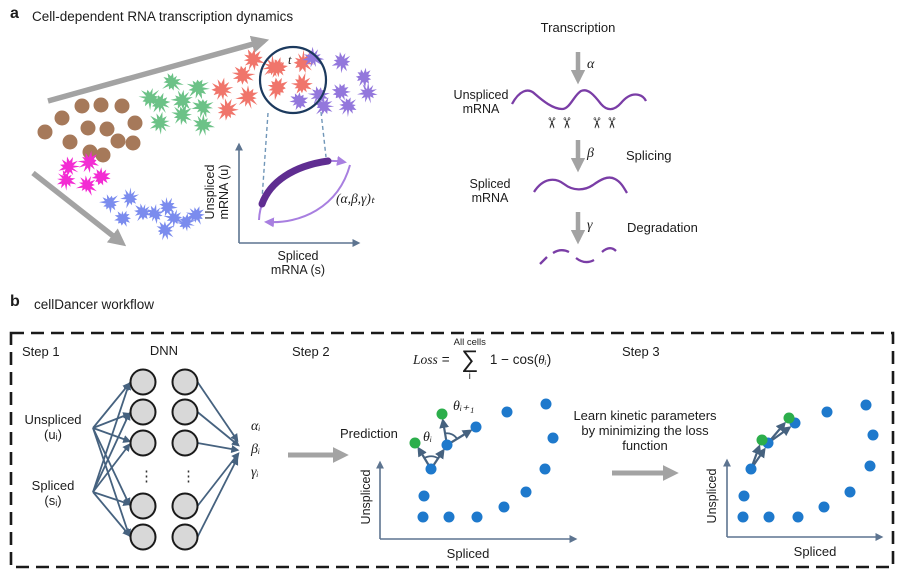 This screenshot has width=908, height=579. I want to click on degradation-label: Degradation, so click(662, 227).